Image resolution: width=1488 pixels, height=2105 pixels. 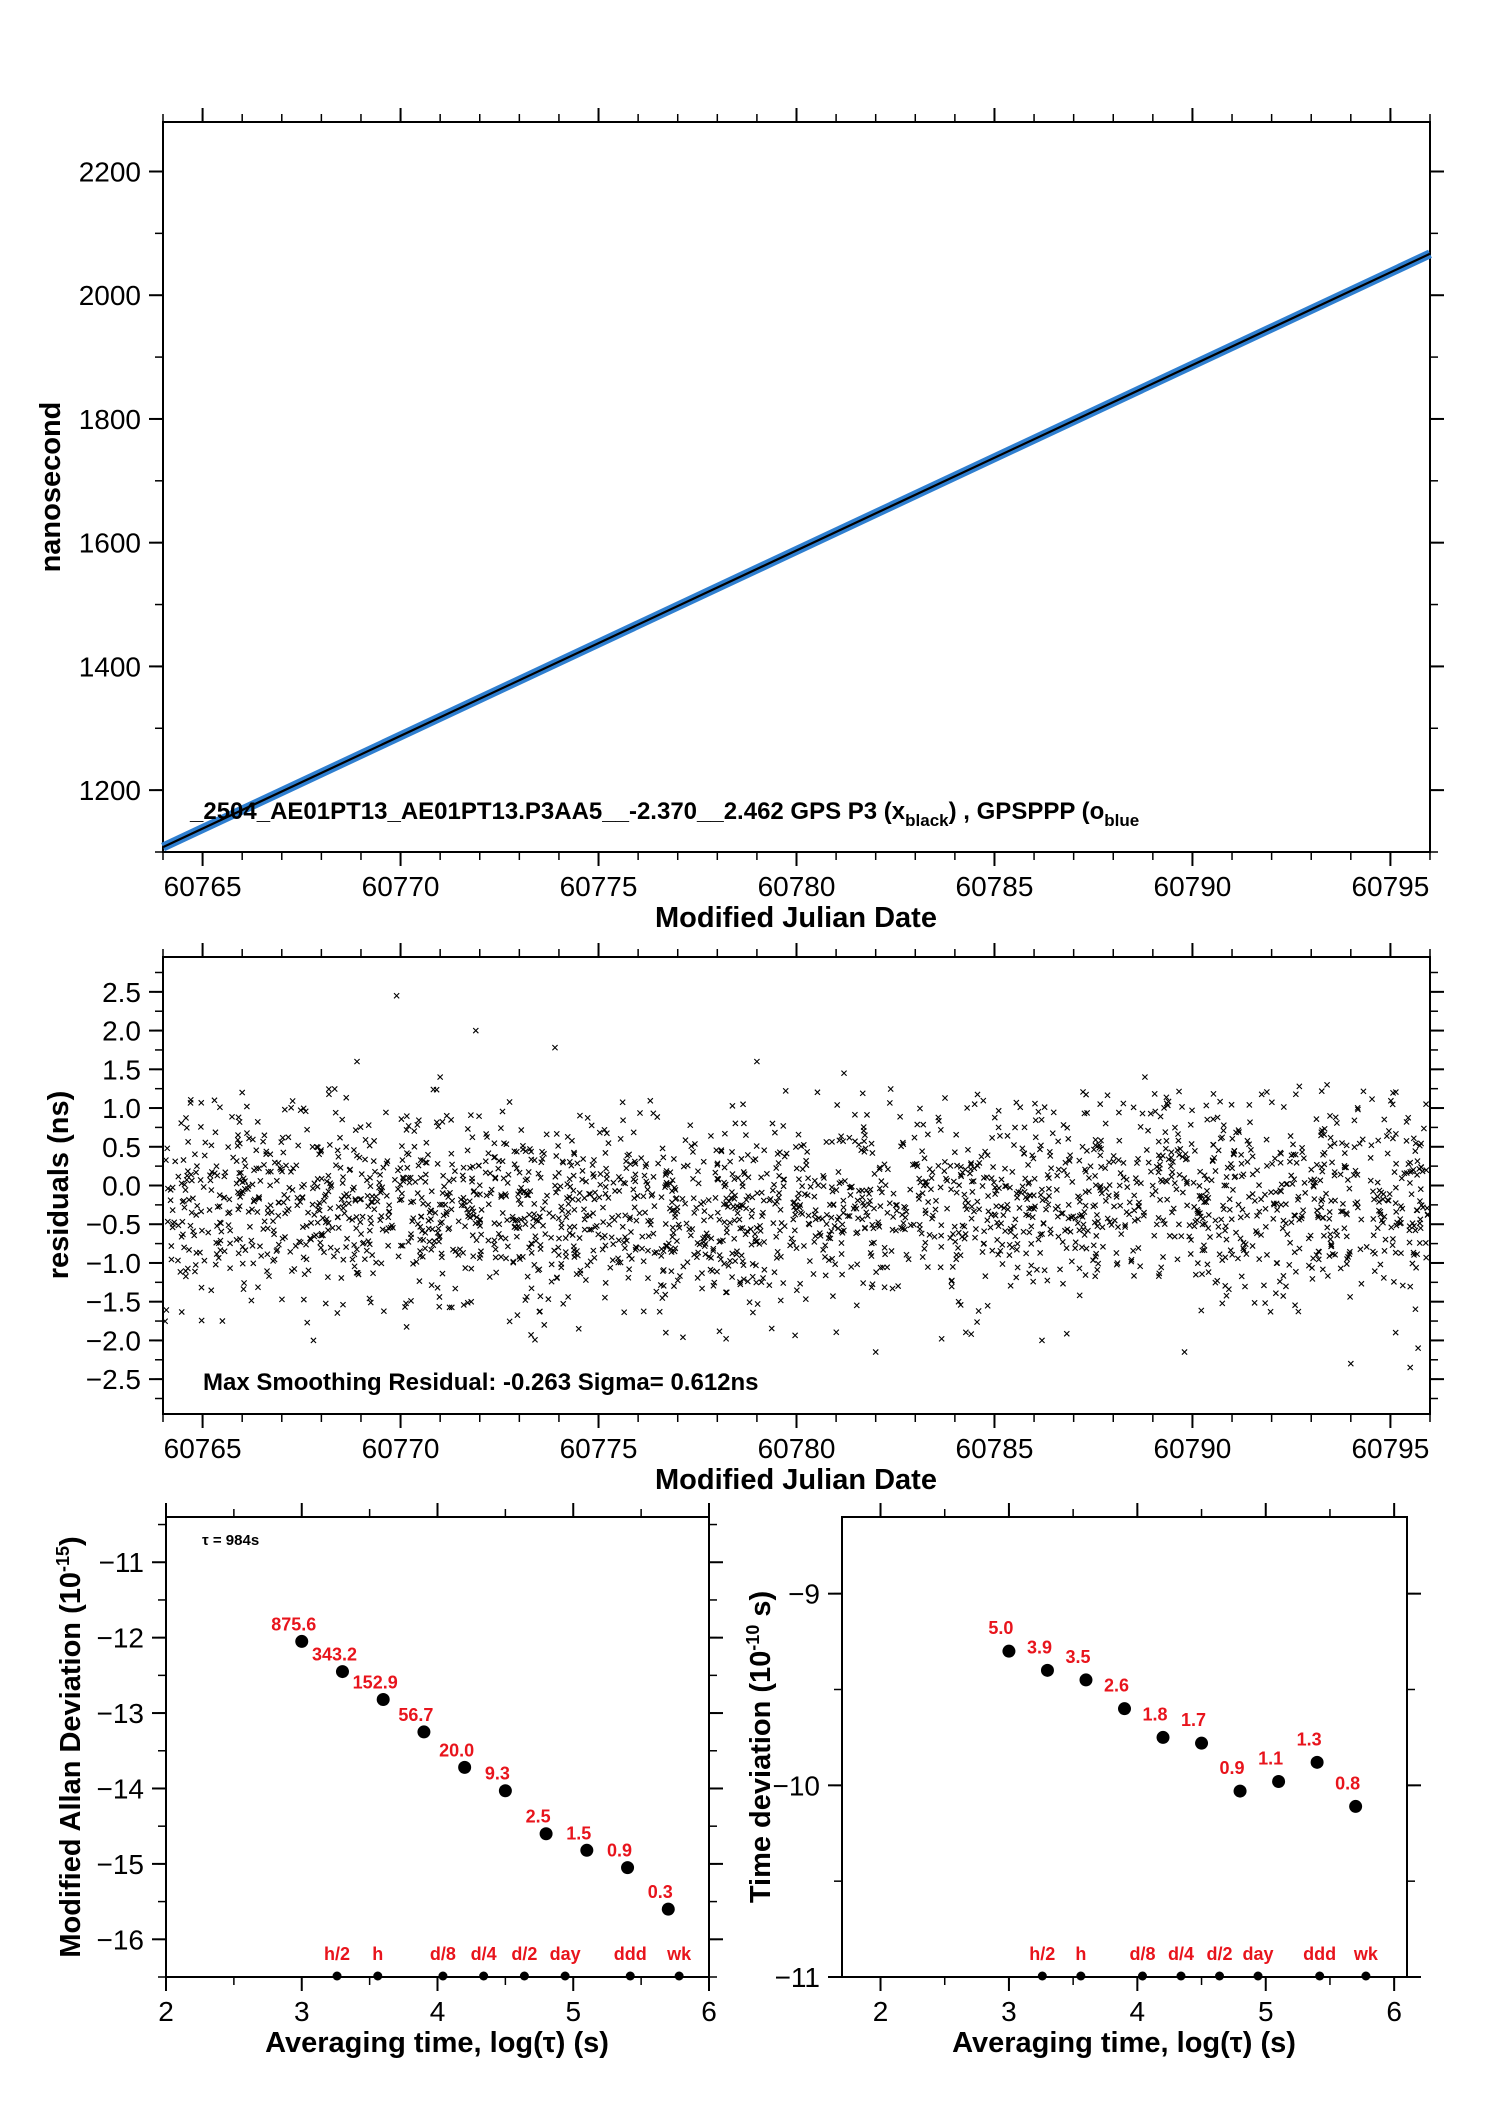 What do you see at coordinates (1390, 1448) in the screenshot?
I see `x-tick-label: 60795` at bounding box center [1390, 1448].